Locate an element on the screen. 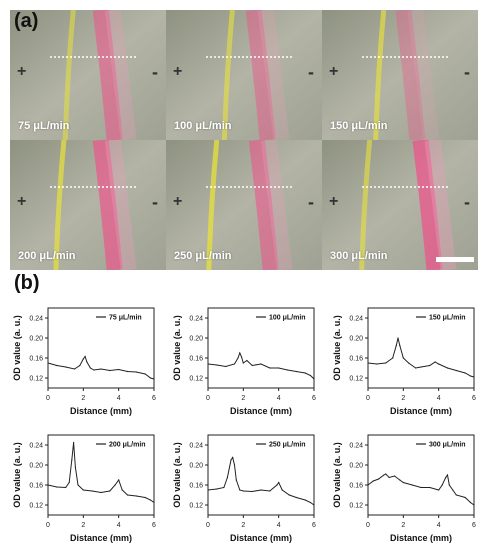 This screenshot has width=488, height=550. flow-rate-label: 300 μL/min is located at coordinates (359, 256).